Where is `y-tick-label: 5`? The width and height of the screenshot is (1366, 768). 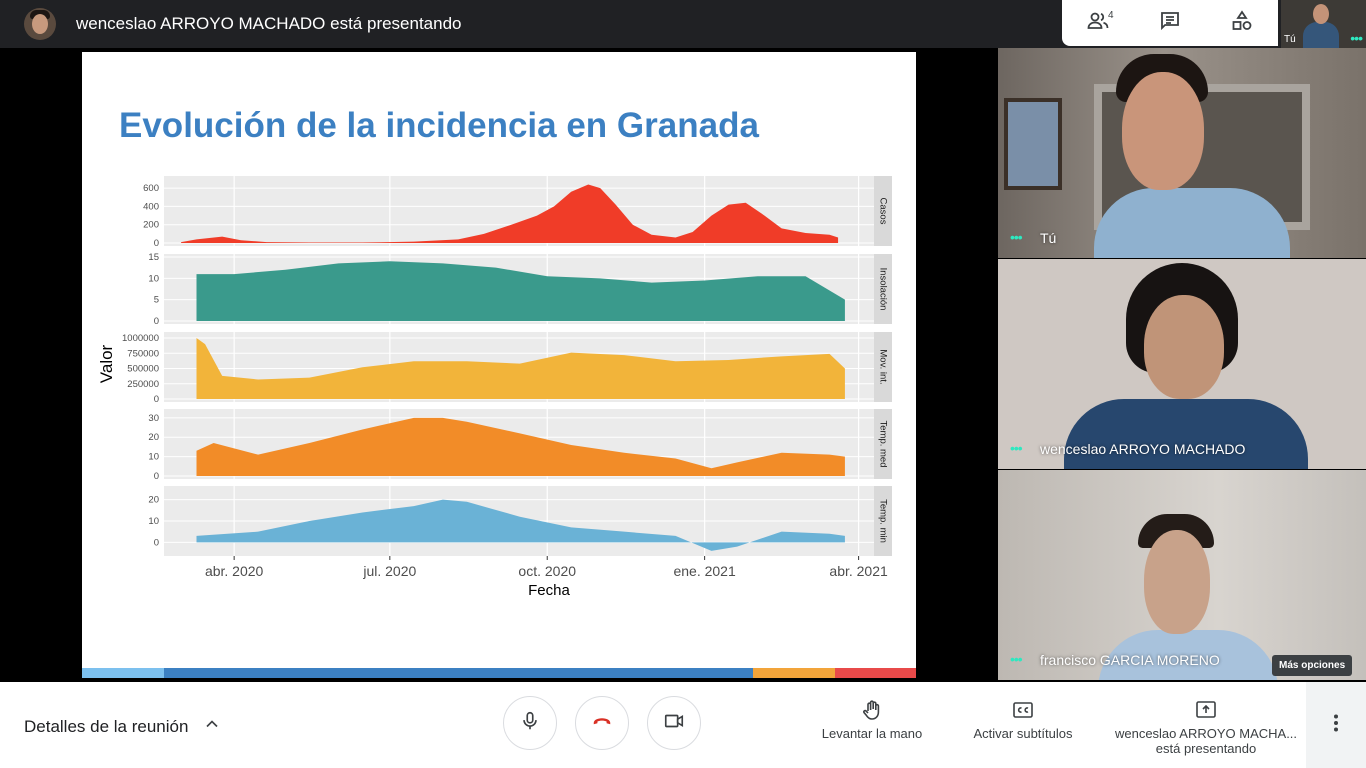 y-tick-label: 5 is located at coordinates (156, 300).